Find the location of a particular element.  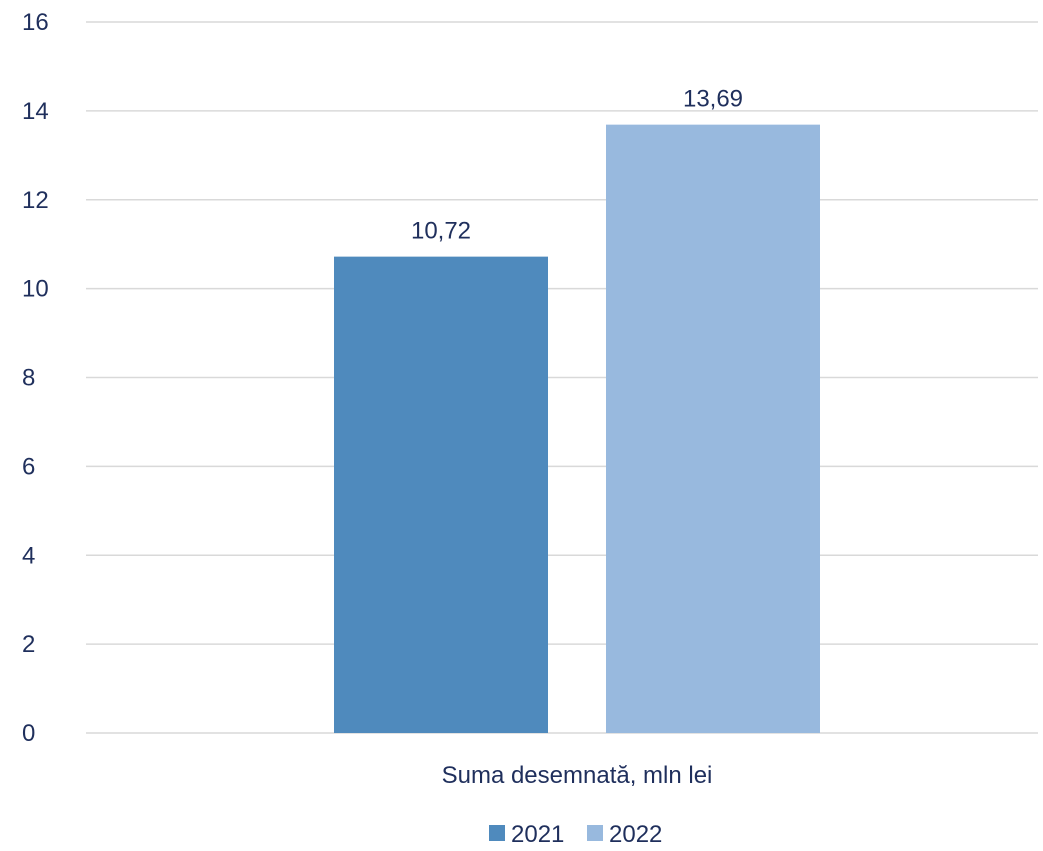

y-tick-label: 4 is located at coordinates (28, 555).